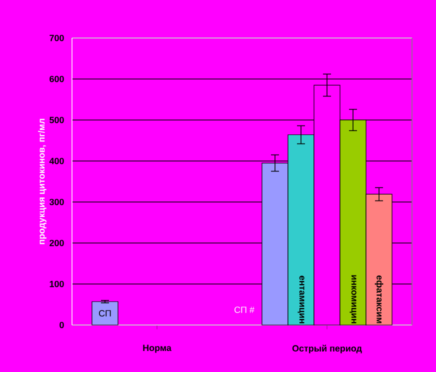 This screenshot has height=372, width=436. What do you see at coordinates (57, 38) in the screenshot?
I see `y-tick-label: 700` at bounding box center [57, 38].